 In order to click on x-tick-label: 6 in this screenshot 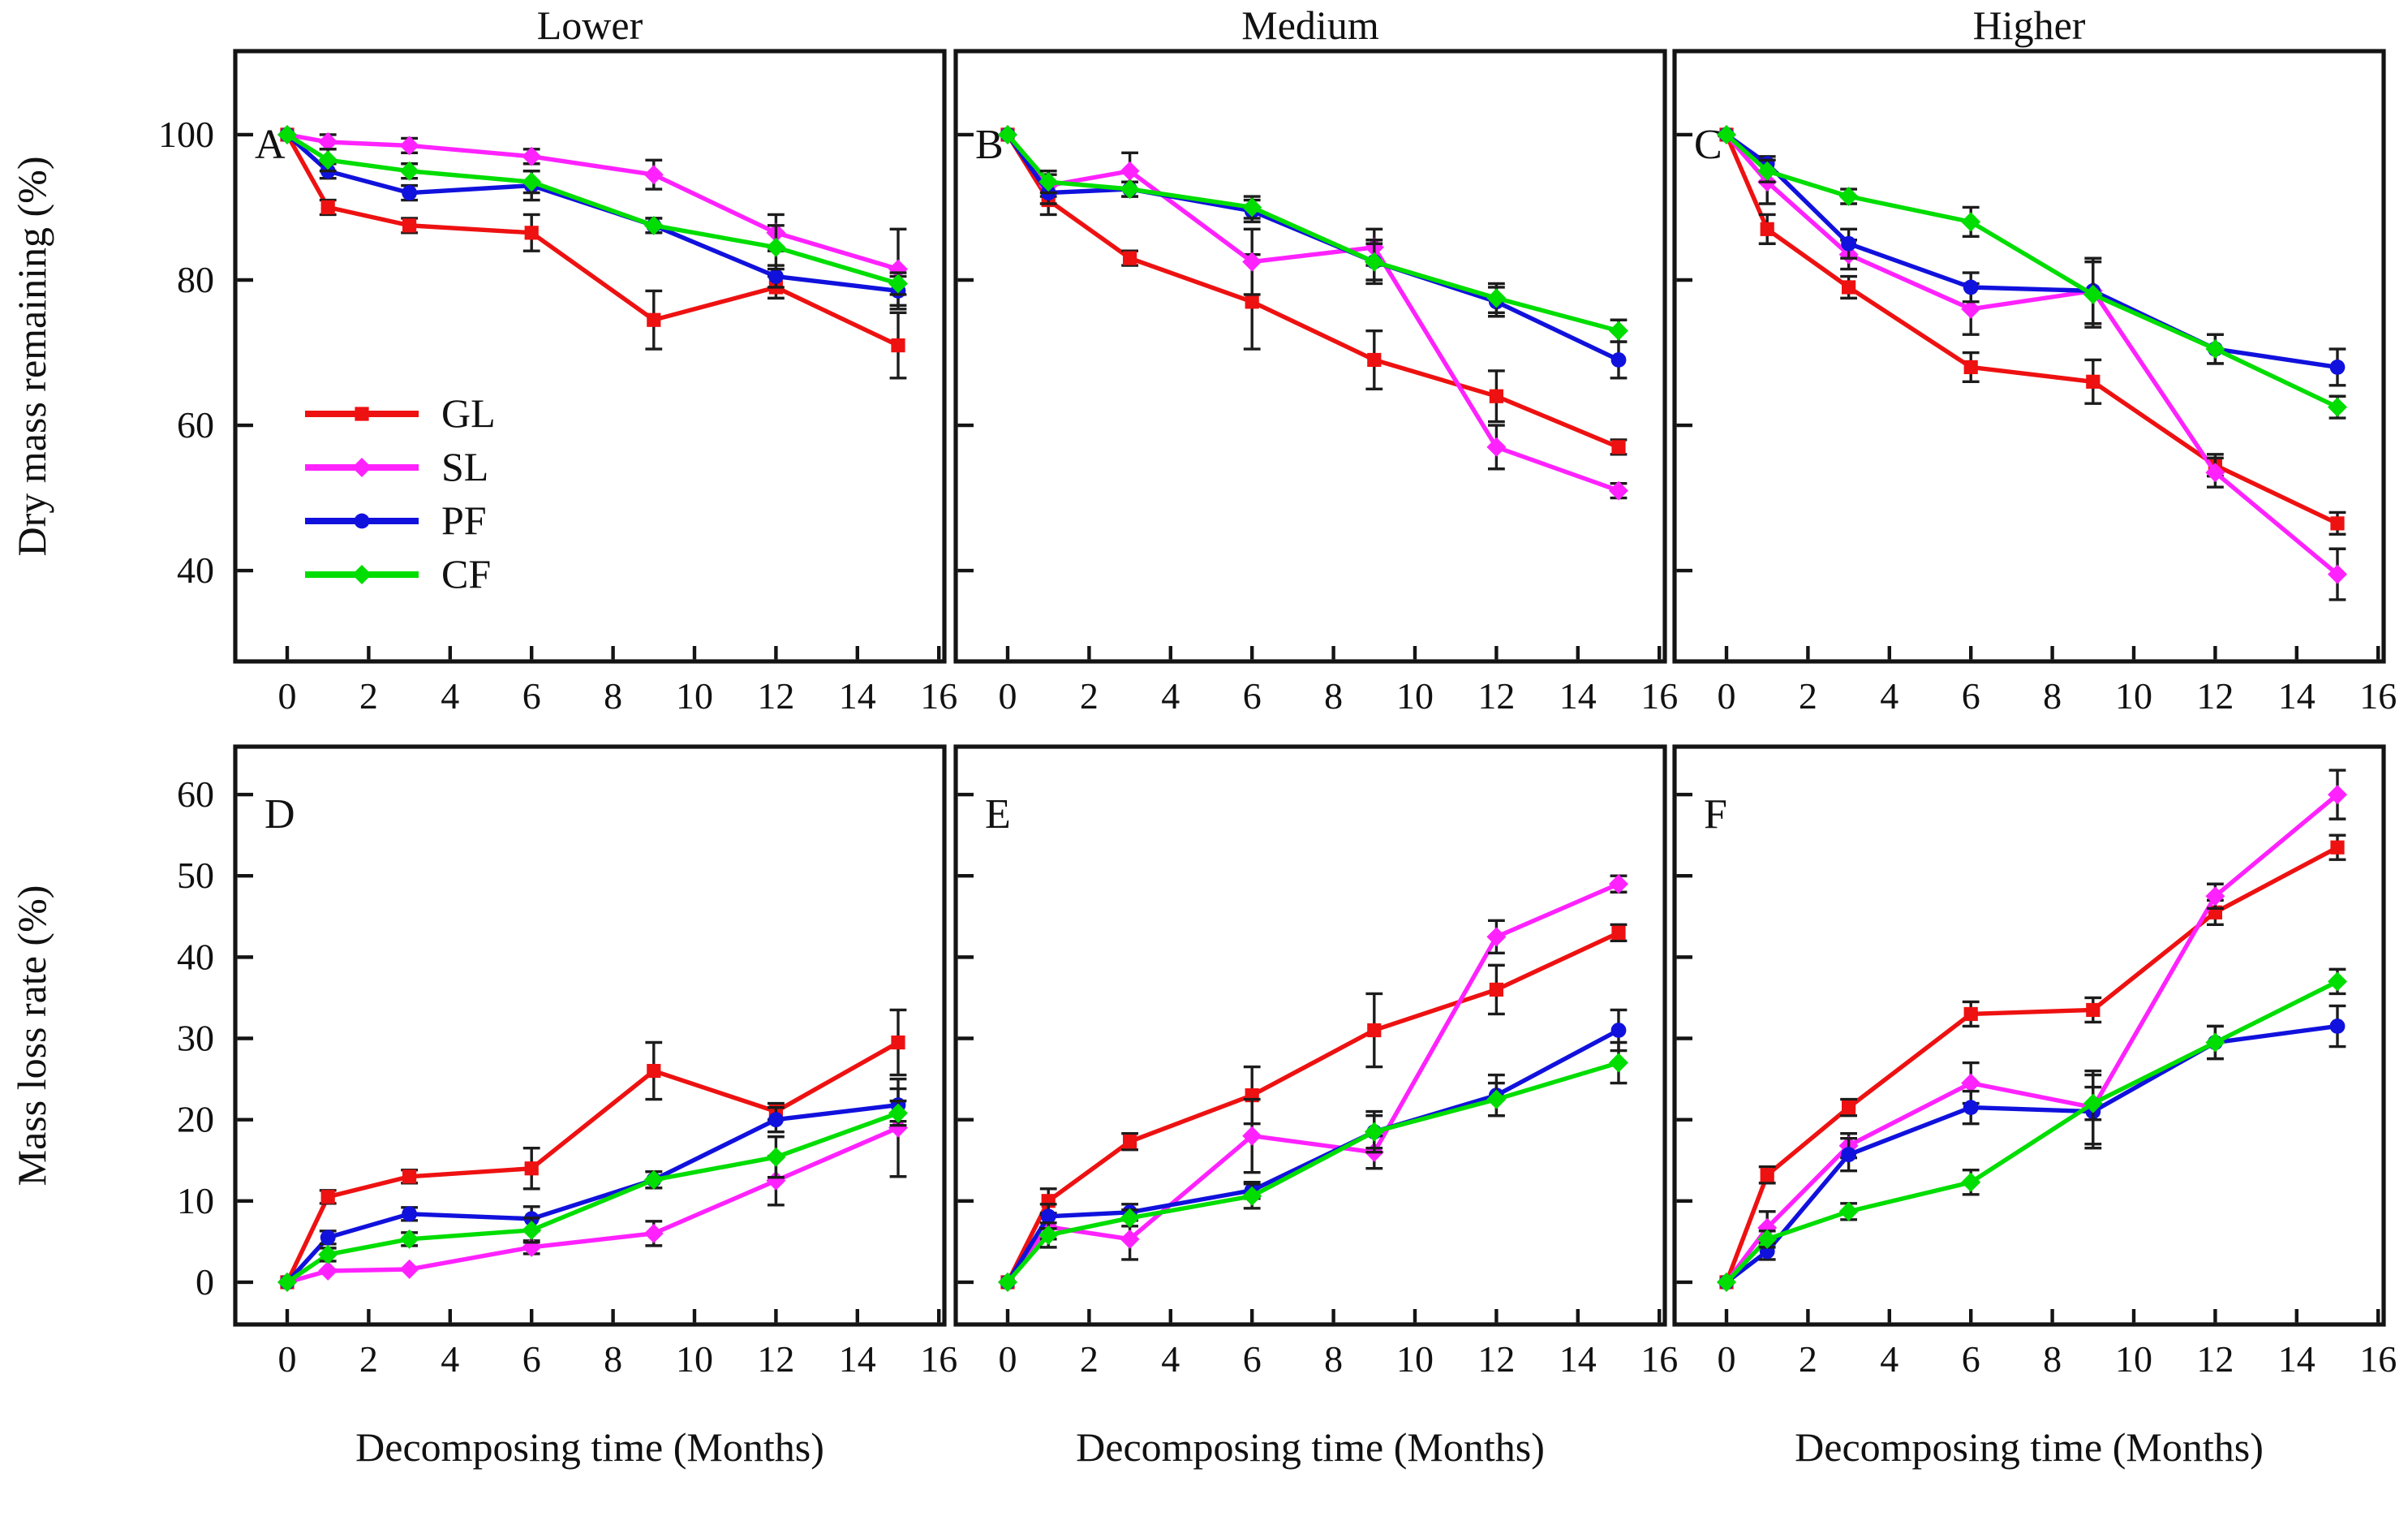, I will do `click(531, 696)`.